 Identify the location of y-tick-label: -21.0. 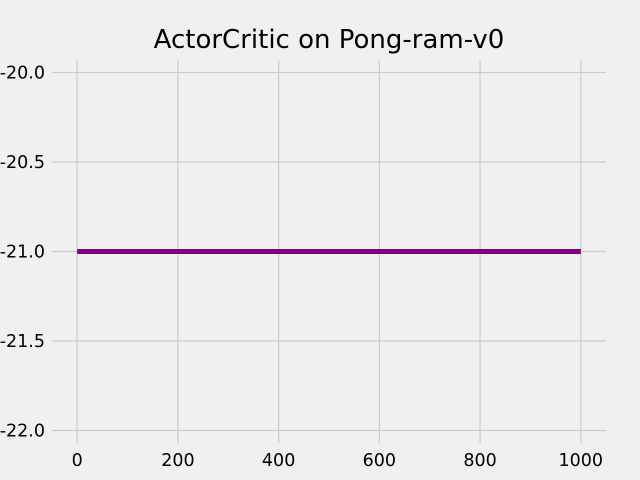
(22, 253).